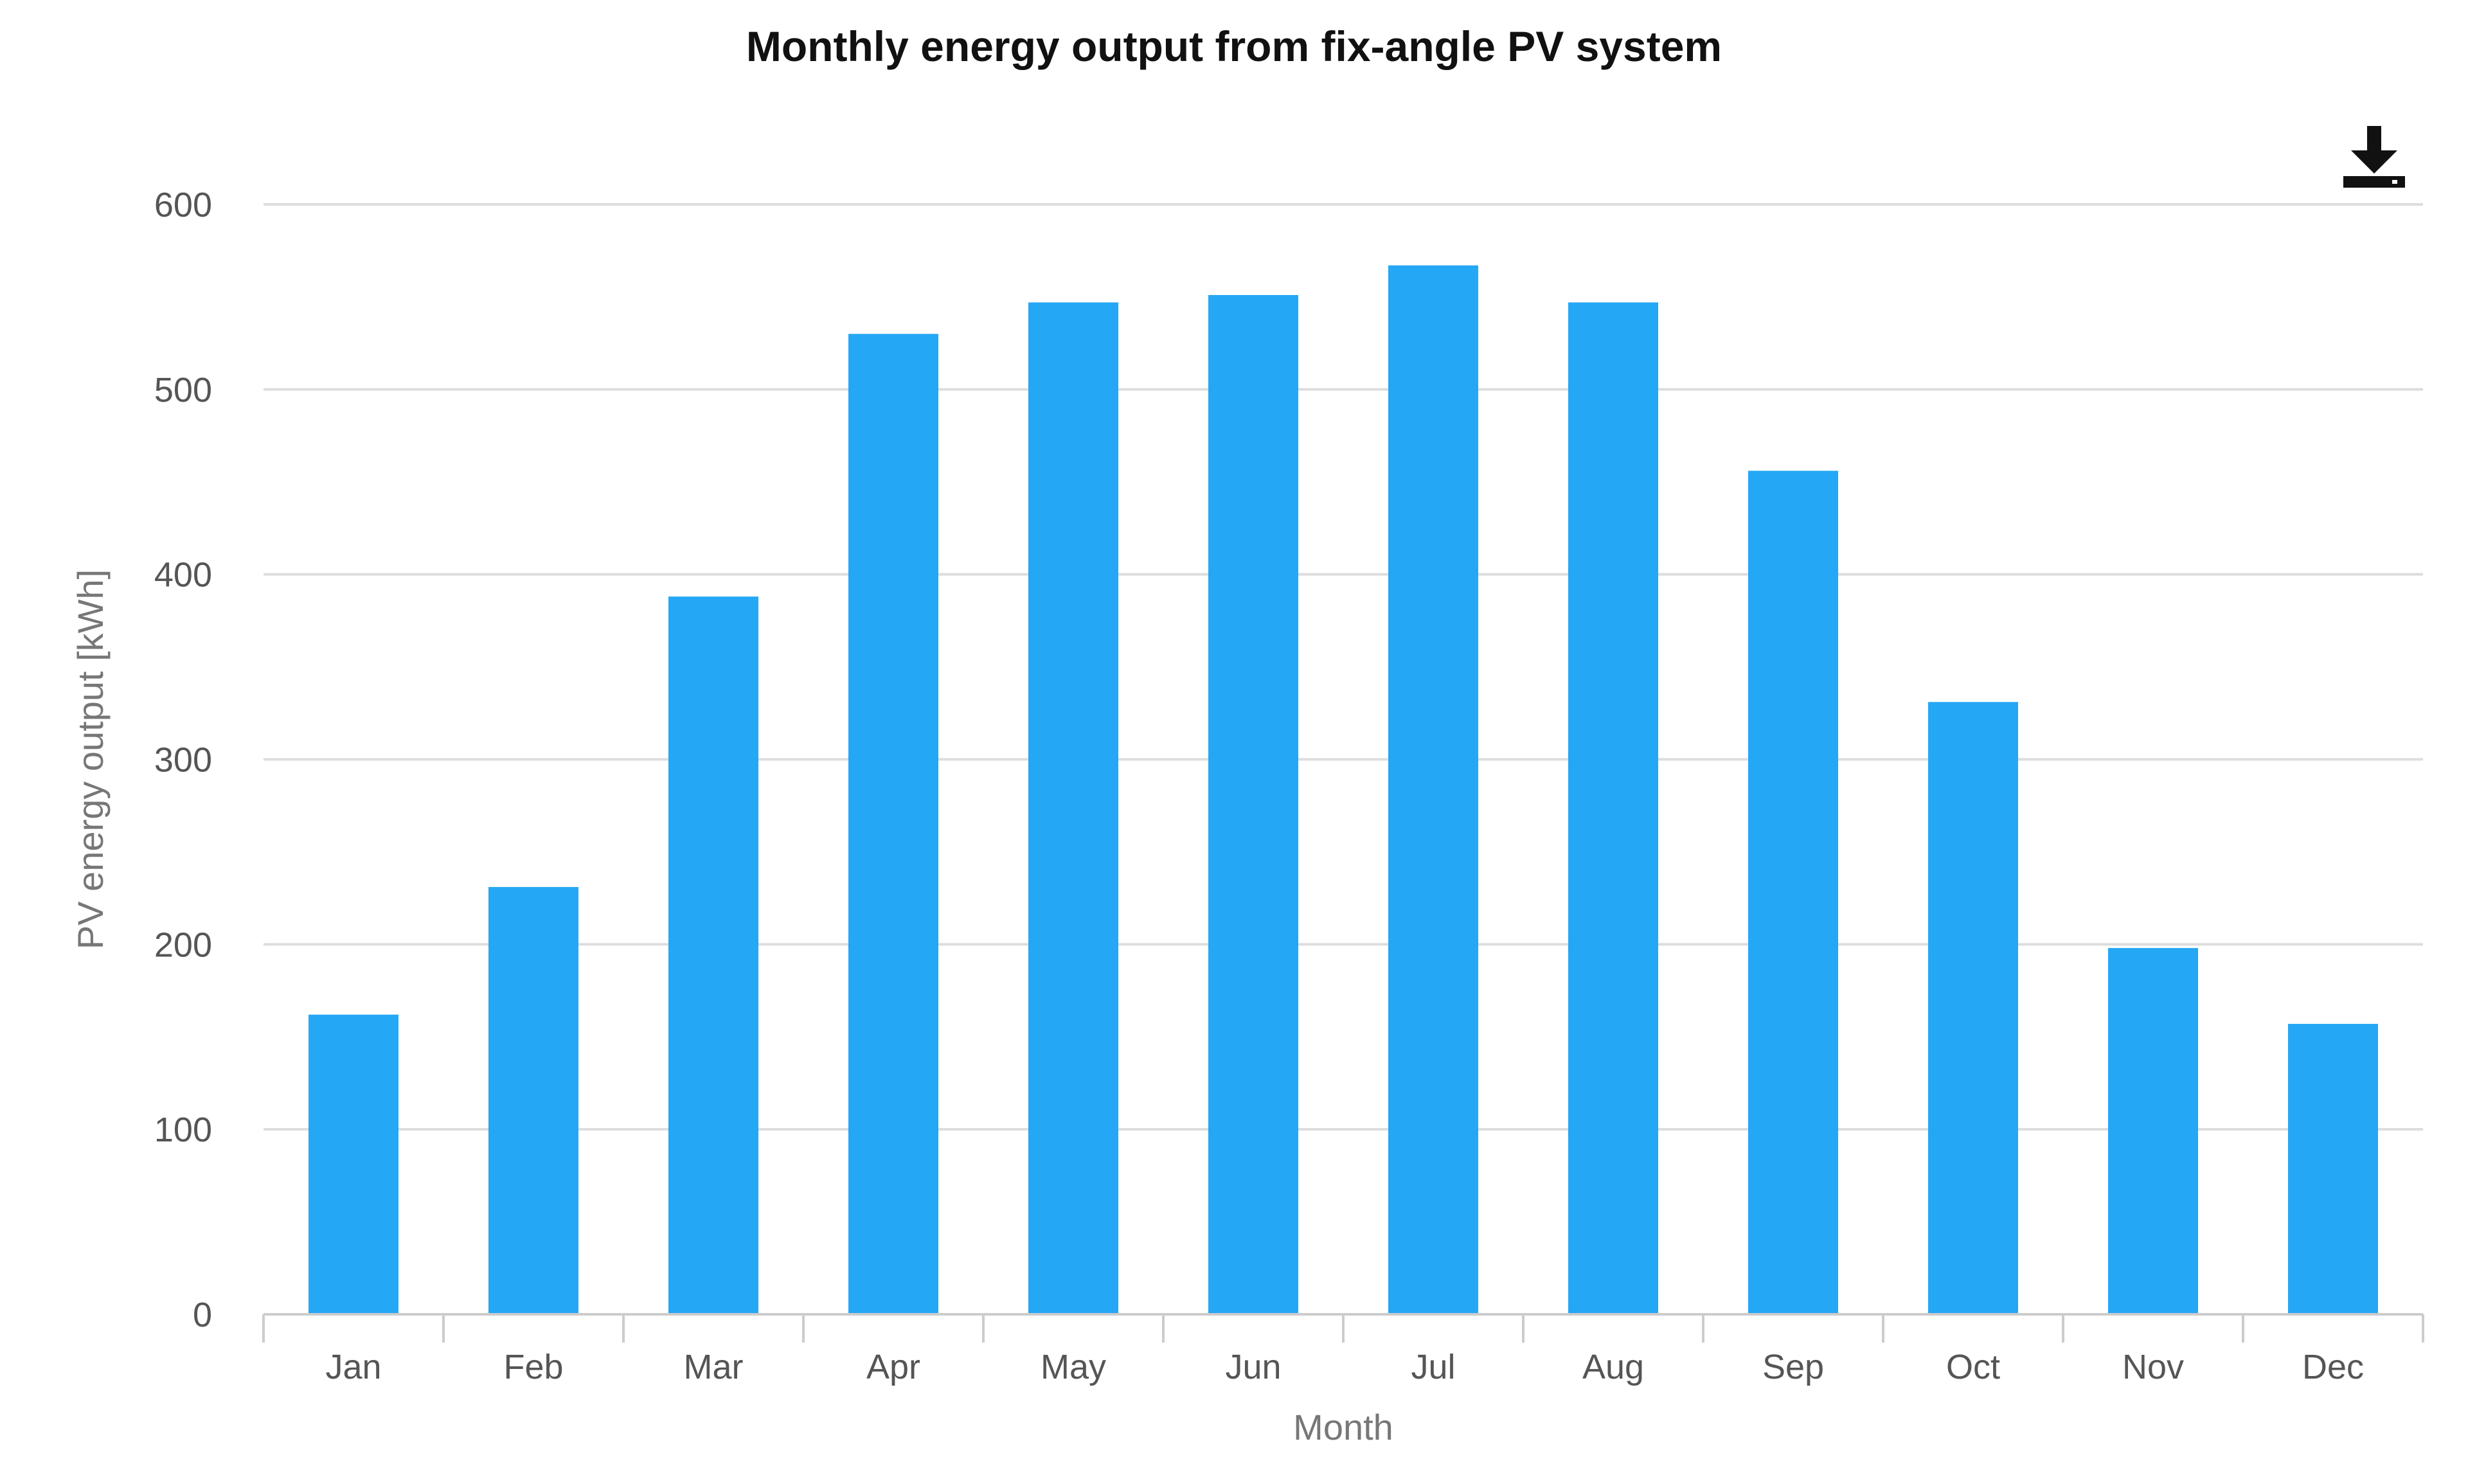 Image resolution: width=2468 pixels, height=1484 pixels. Describe the element at coordinates (2153, 1131) in the screenshot. I see `bar-nov` at that location.